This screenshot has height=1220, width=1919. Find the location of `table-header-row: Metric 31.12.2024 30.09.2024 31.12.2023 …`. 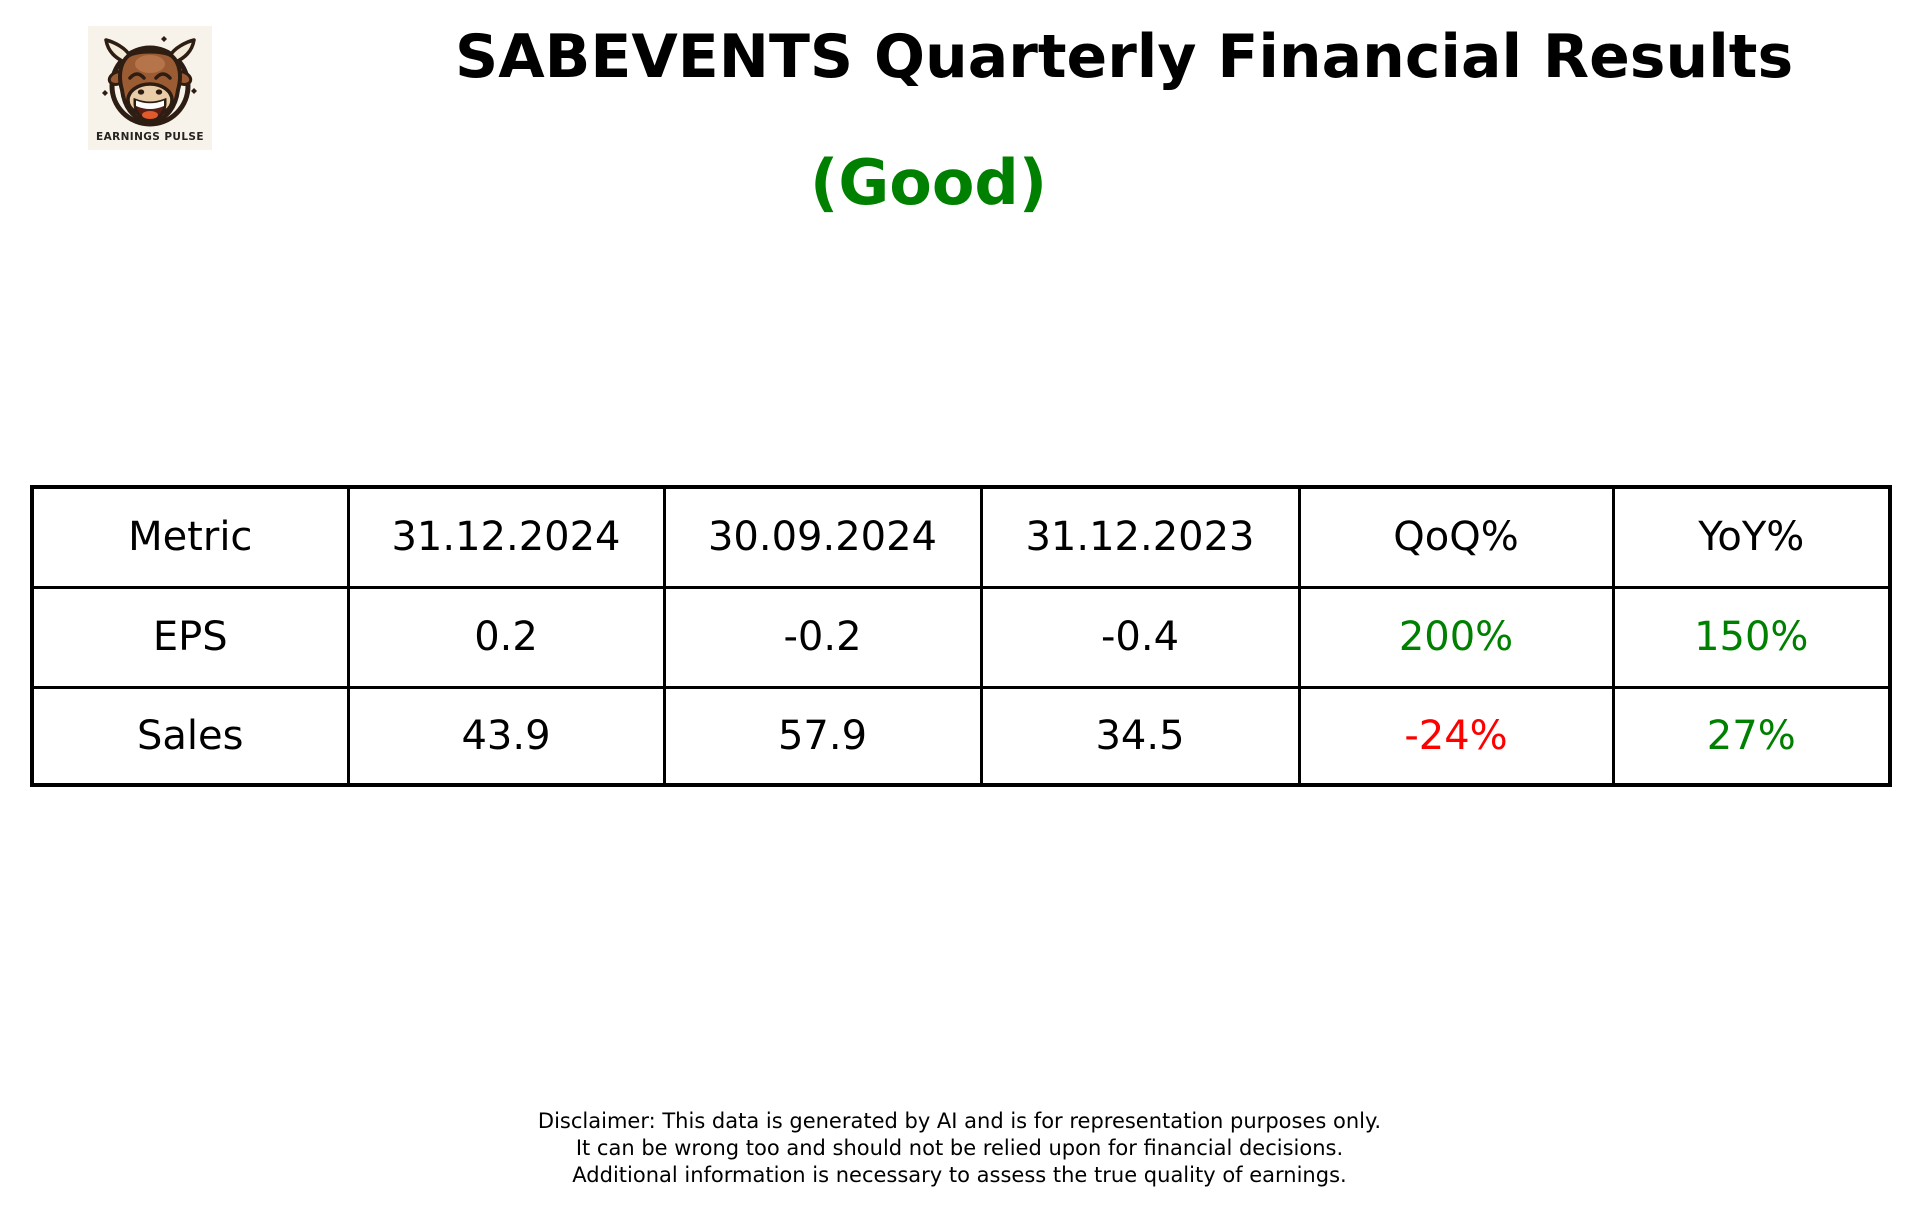

table-header-row: Metric 31.12.2024 30.09.2024 31.12.2023 … is located at coordinates (961, 537).